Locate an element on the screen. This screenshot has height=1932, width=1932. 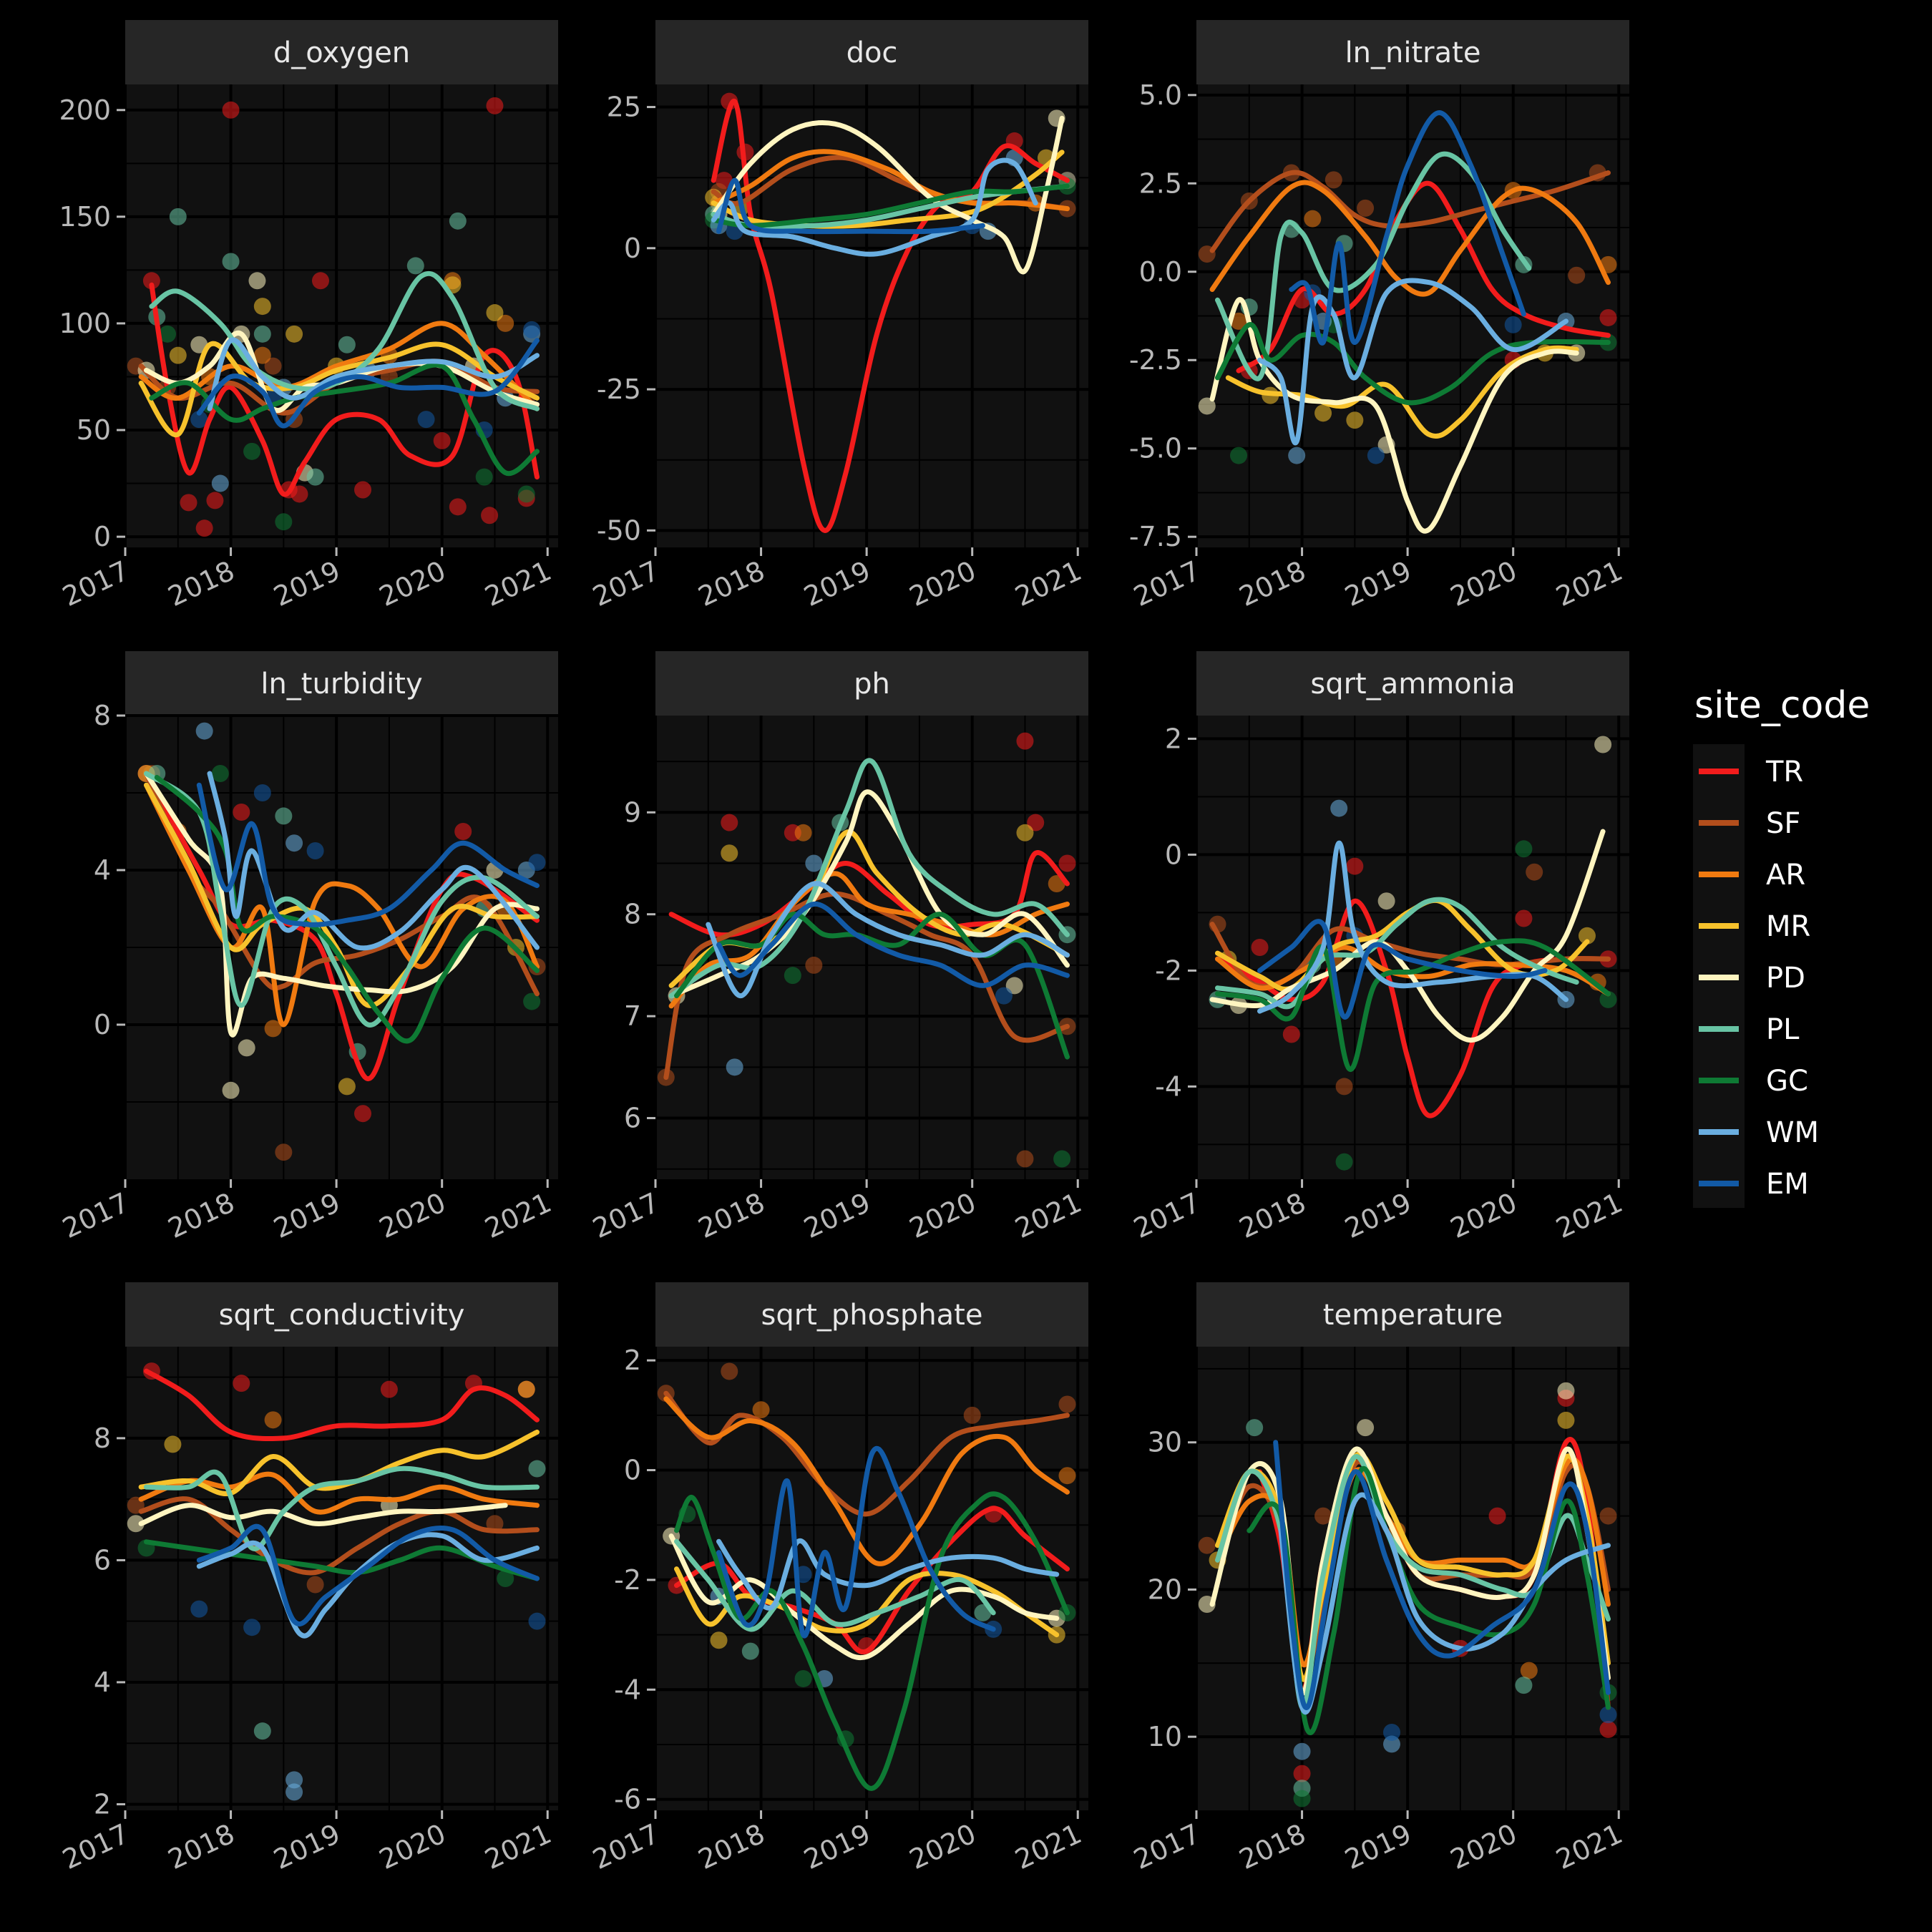
panel-title: sqrt_phosphate is located at coordinates (872, 1315).